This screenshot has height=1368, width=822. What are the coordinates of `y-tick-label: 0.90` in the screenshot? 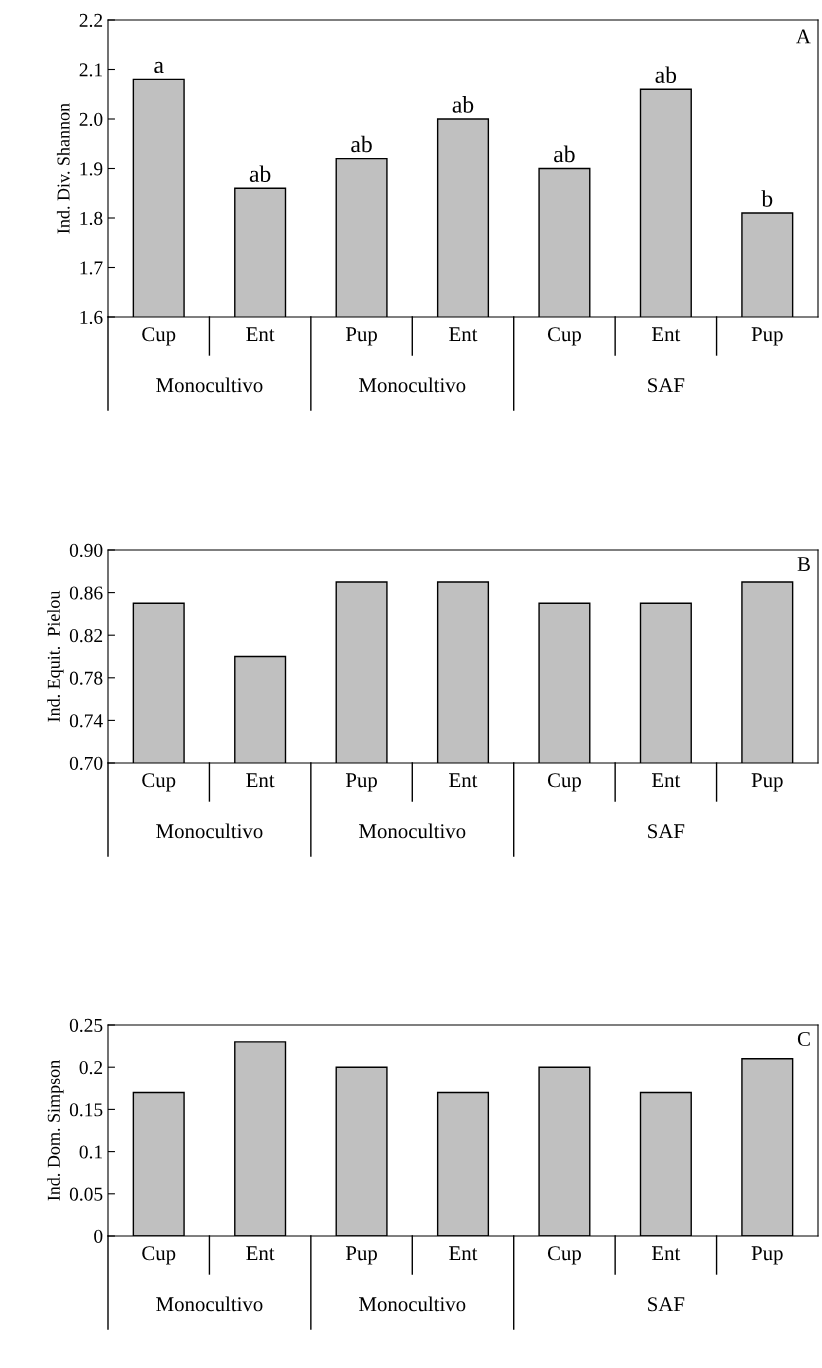 It's located at (86, 550).